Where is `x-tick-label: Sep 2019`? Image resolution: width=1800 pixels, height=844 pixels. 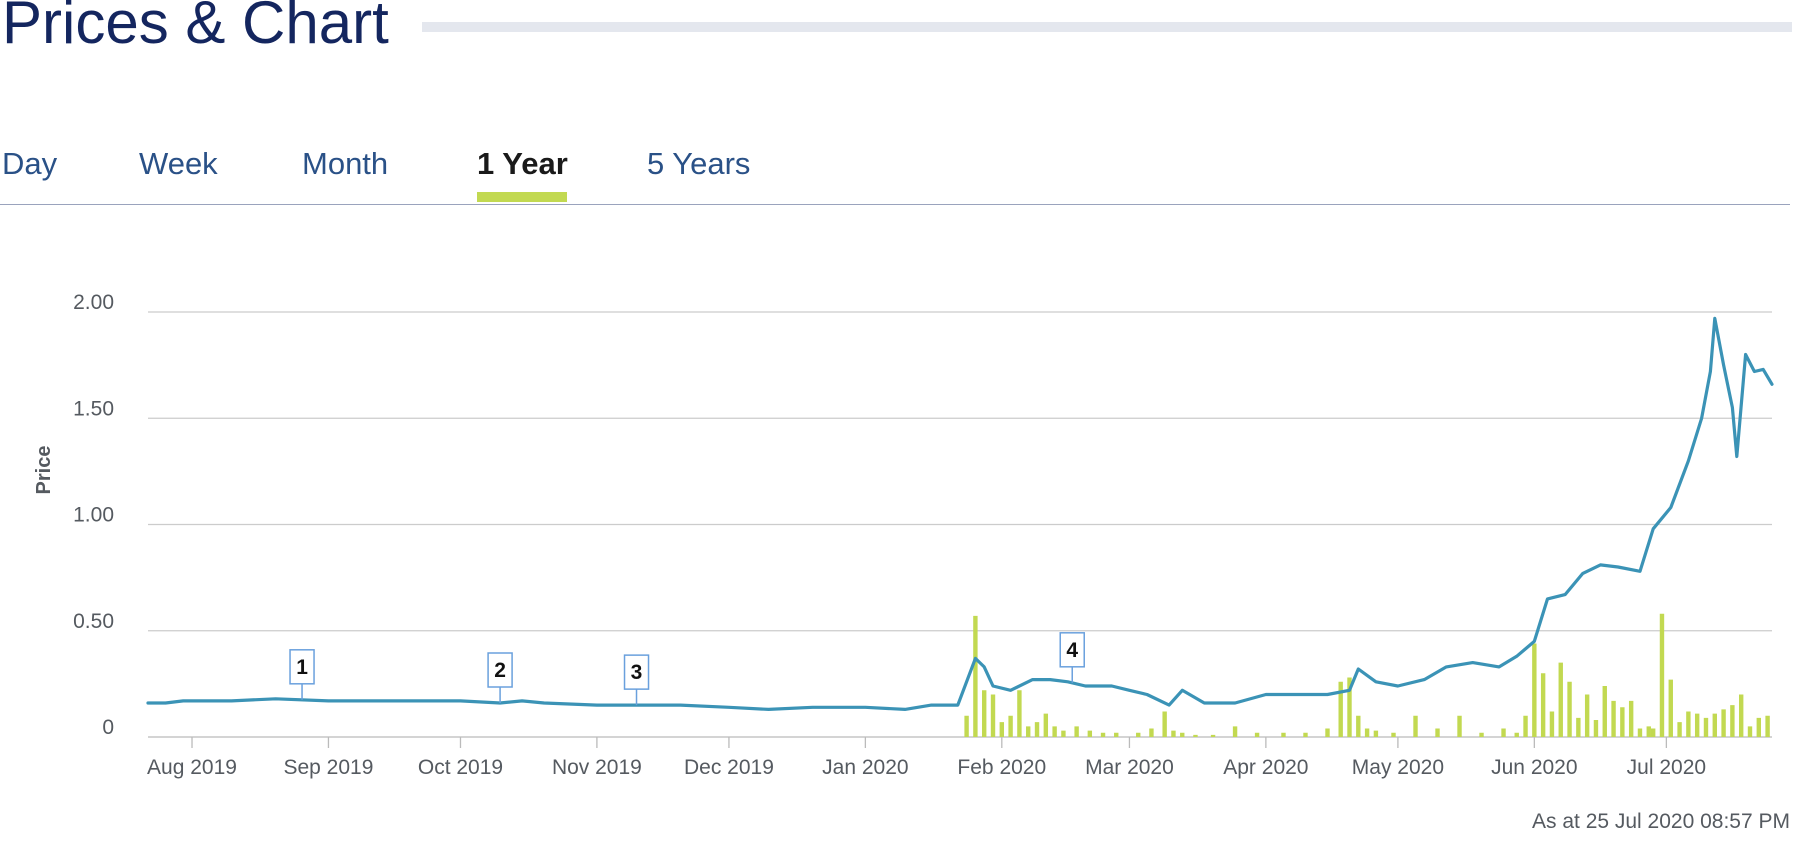
x-tick-label: Sep 2019 is located at coordinates (328, 767).